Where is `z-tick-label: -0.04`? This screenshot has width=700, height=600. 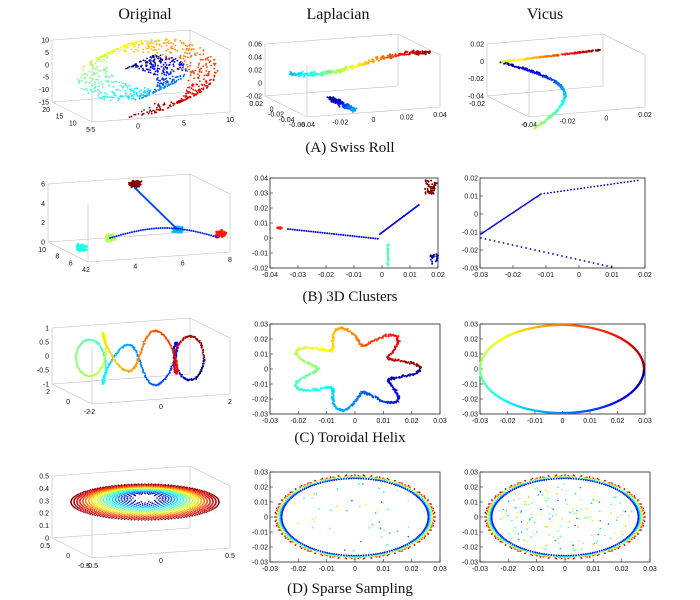
z-tick-label: -0.04 is located at coordinates (476, 97).